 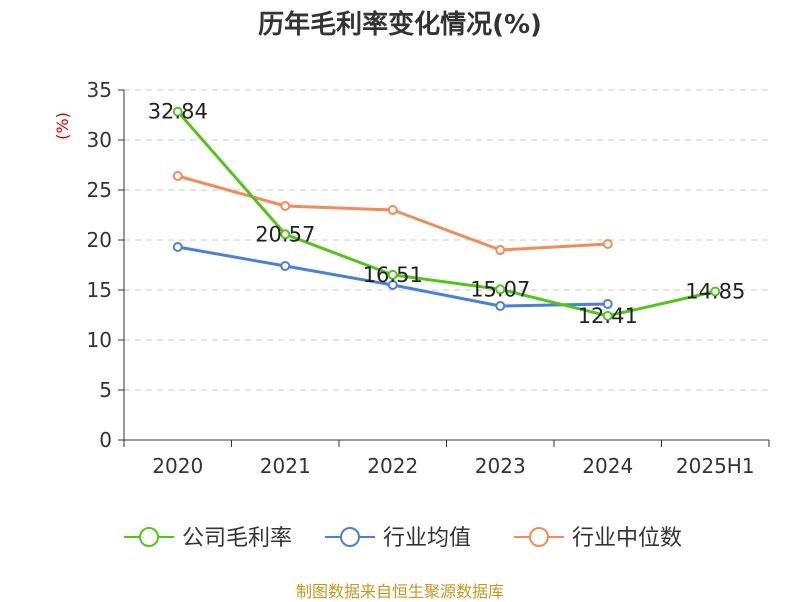 I want to click on legend-label: 行业均值, so click(x=427, y=538).